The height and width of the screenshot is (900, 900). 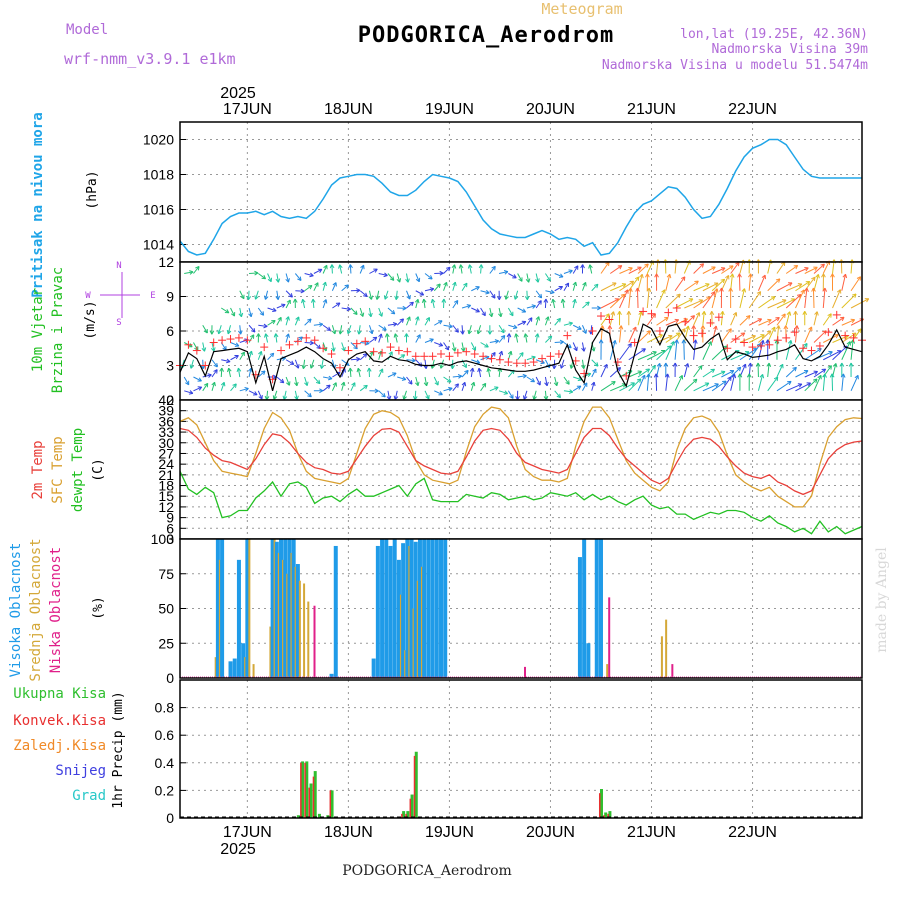 What do you see at coordinates (406, 815) in the screenshot?
I see `precip-conv-bar` at bounding box center [406, 815].